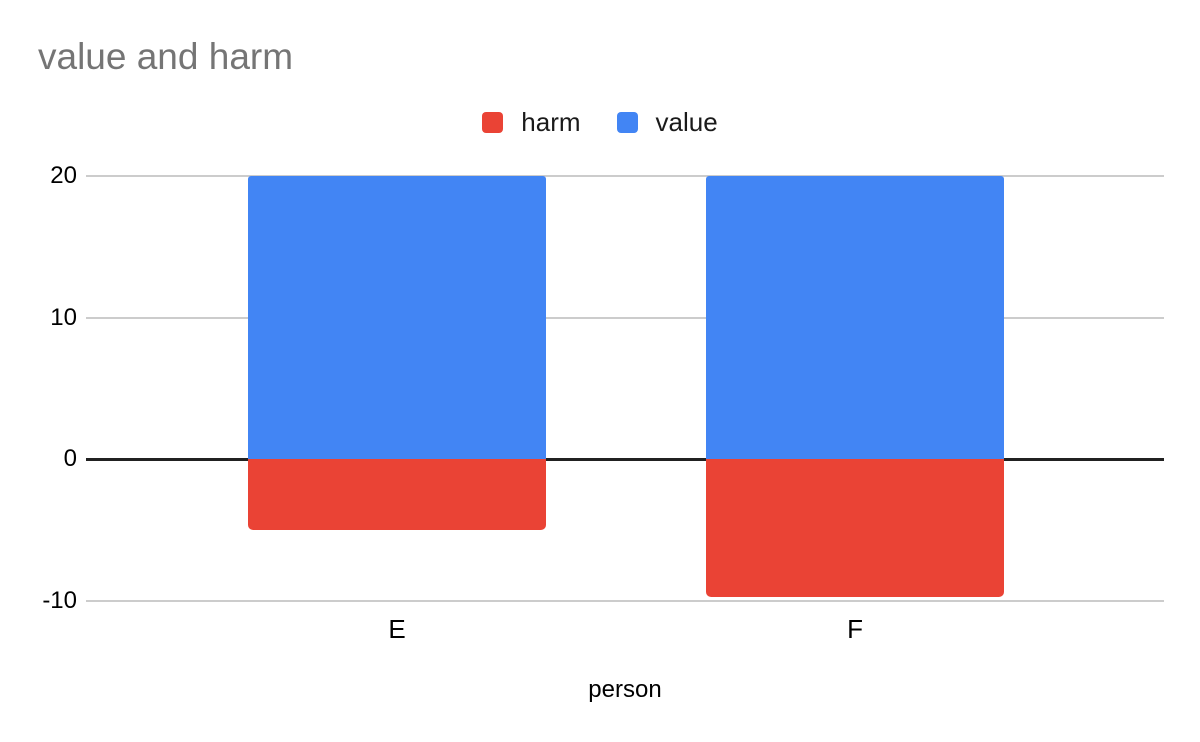 This screenshot has width=1200, height=742. I want to click on bar-value-E, so click(397, 318).